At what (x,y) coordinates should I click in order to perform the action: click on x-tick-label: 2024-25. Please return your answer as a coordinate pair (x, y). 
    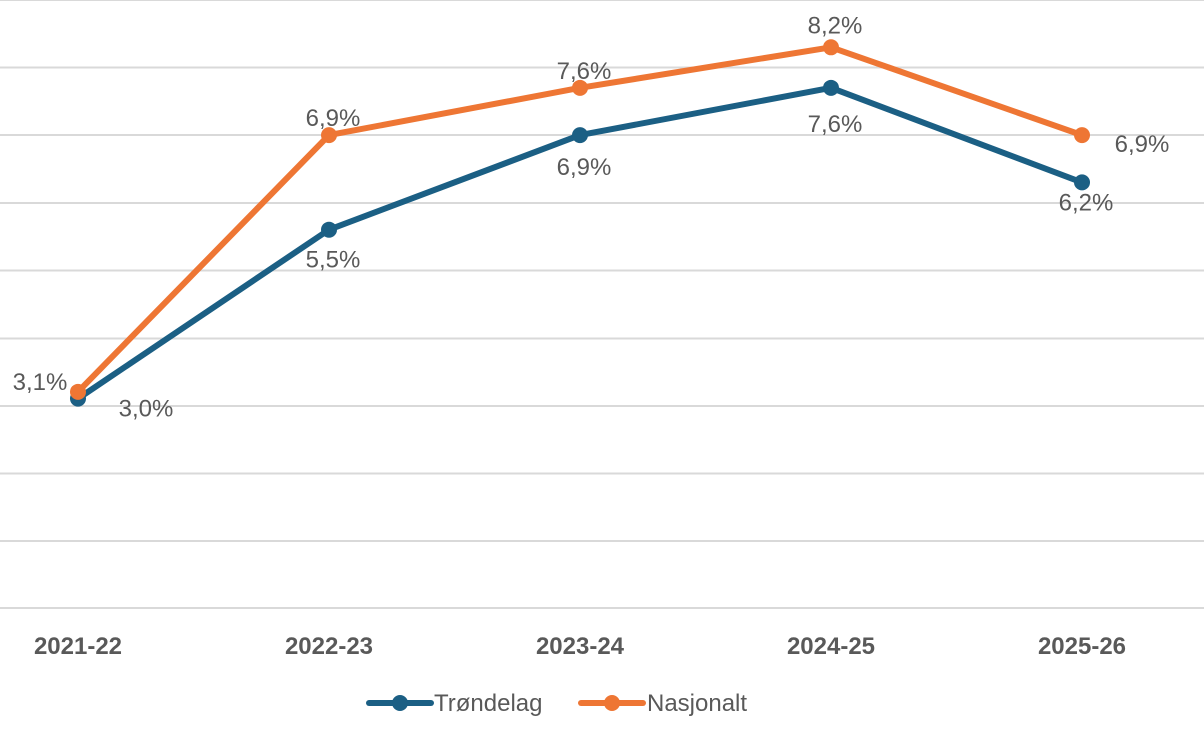
    Looking at the image, I should click on (831, 646).